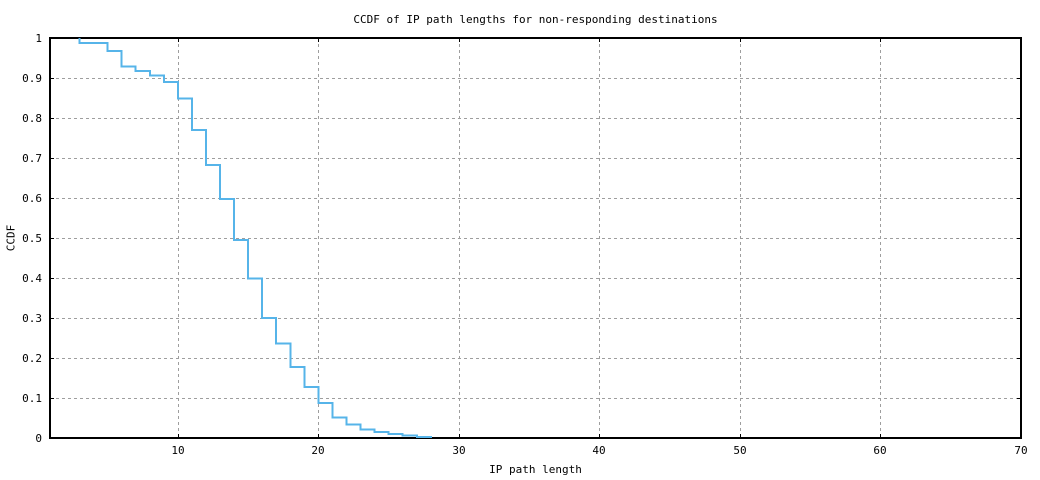  I want to click on x-tick-label: 50, so click(739, 450).